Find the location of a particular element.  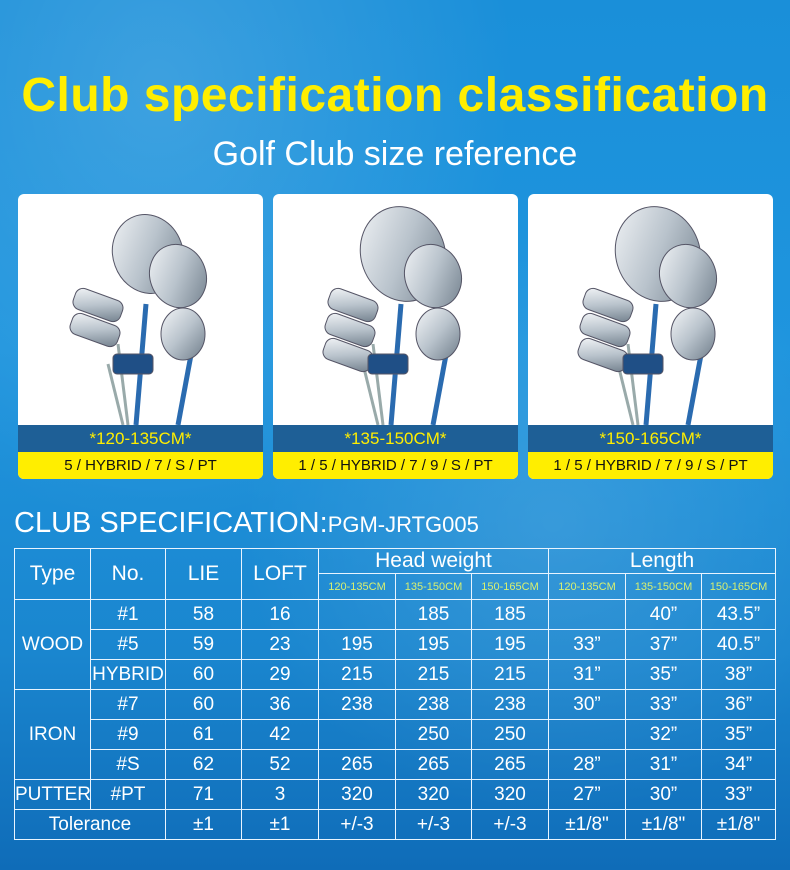

header-no: No. is located at coordinates (128, 574).